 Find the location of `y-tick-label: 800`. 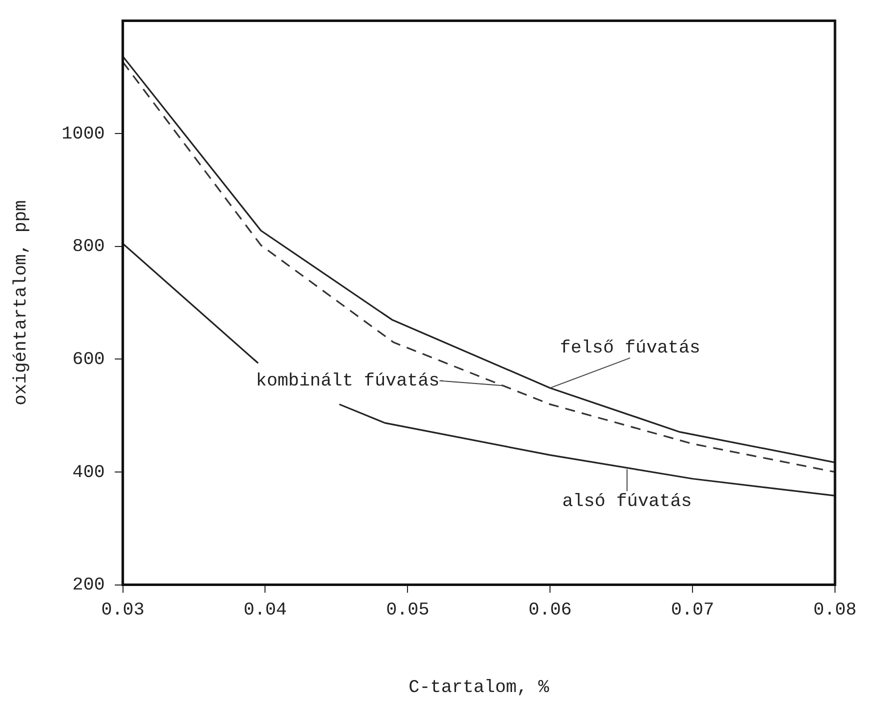

y-tick-label: 800 is located at coordinates (88, 247).